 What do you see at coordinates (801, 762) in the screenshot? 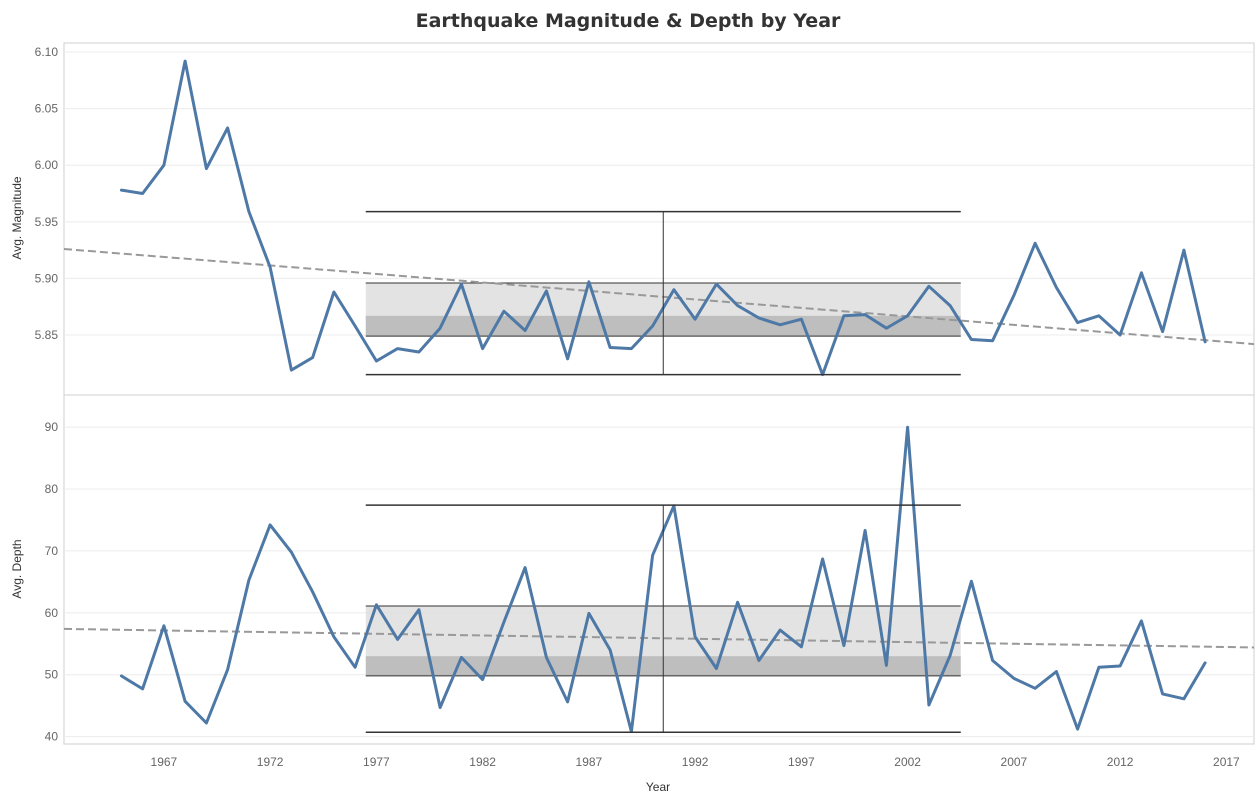
I see `x-tick-label: 1997` at bounding box center [801, 762].